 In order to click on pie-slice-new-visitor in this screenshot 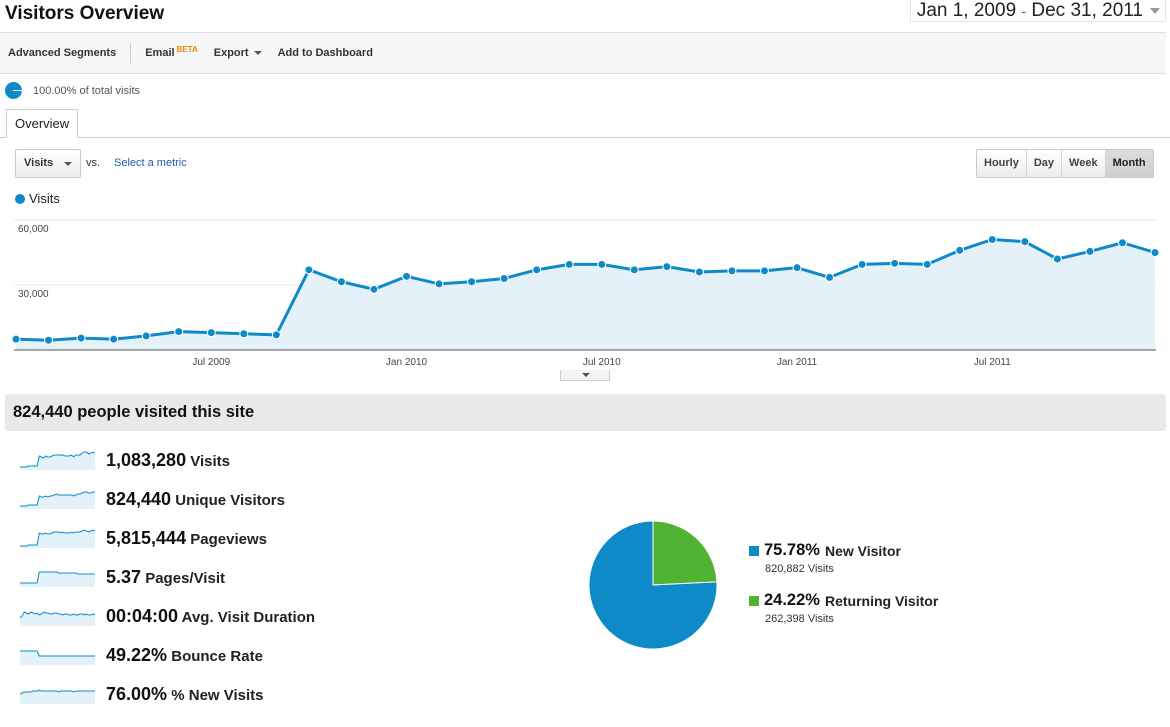, I will do `click(653, 585)`.